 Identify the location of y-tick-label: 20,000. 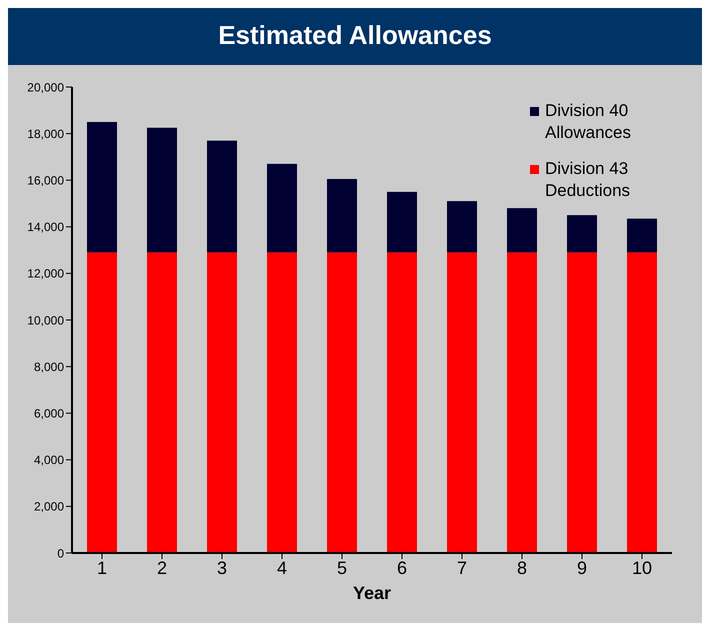
(45, 87).